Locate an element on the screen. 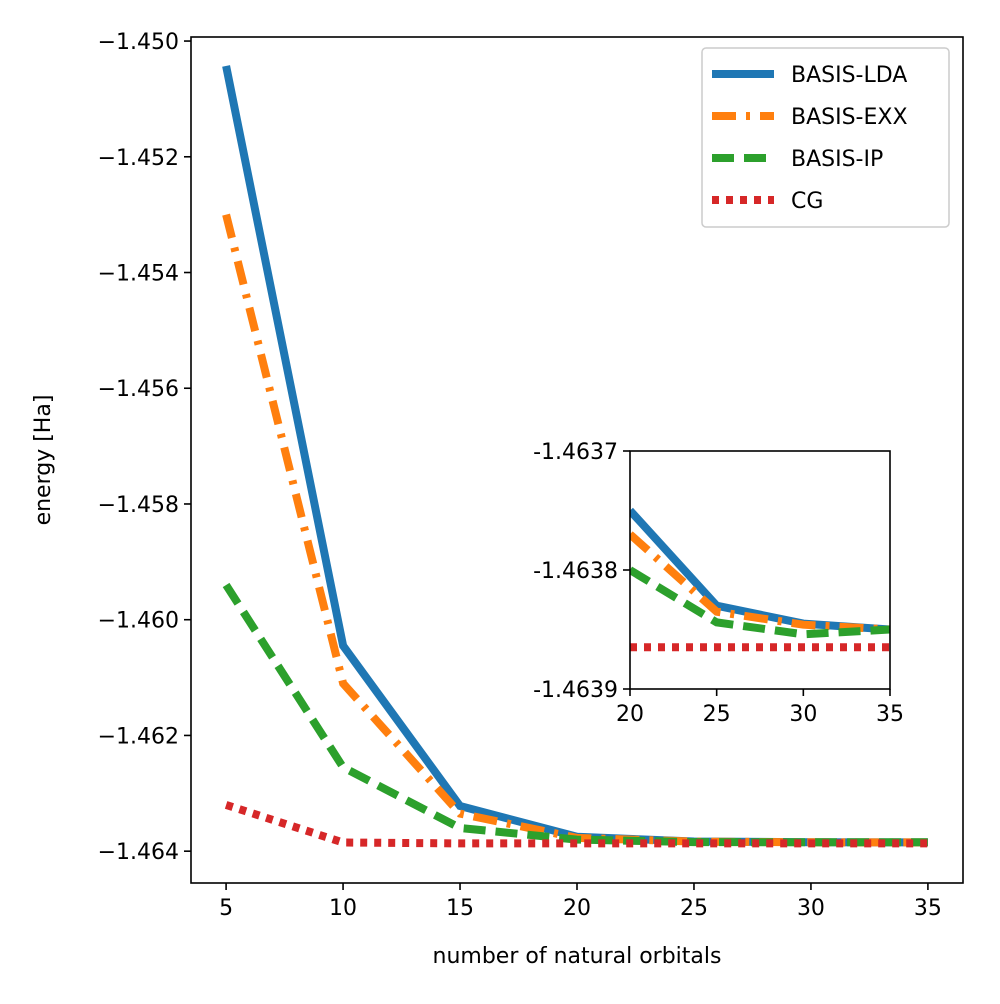  inset-x-tick-label-25: 25 is located at coordinates (717, 714).